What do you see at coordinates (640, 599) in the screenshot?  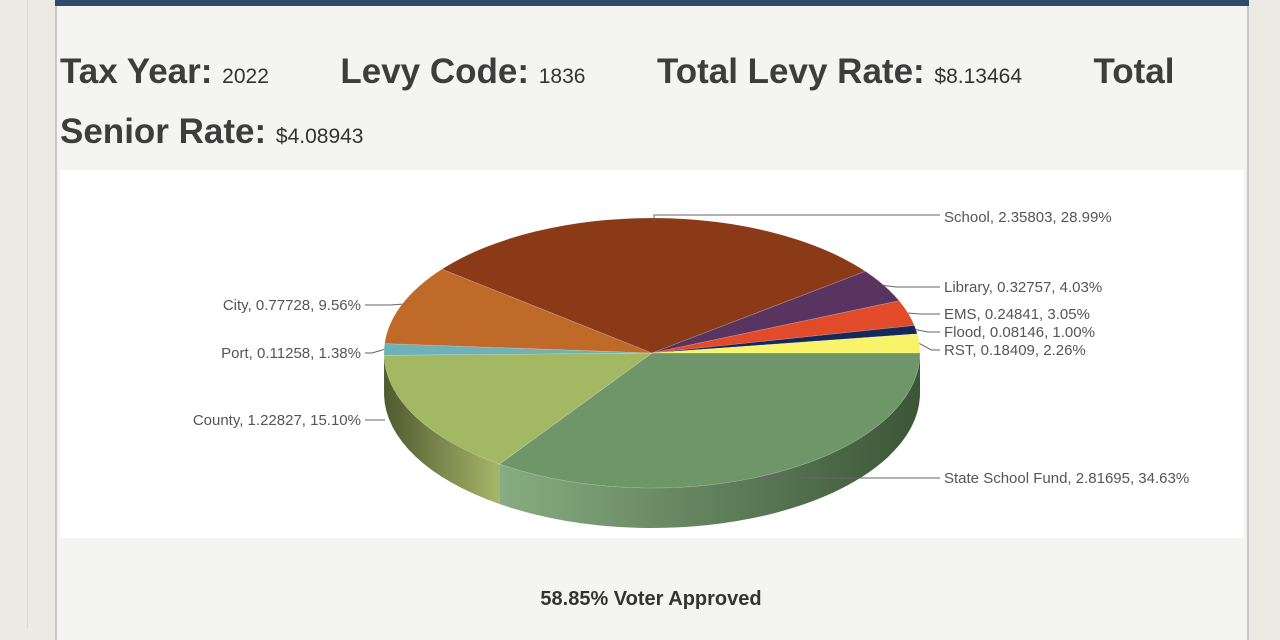 I see `voter-approved-text: 58.85% Voter Approved` at bounding box center [640, 599].